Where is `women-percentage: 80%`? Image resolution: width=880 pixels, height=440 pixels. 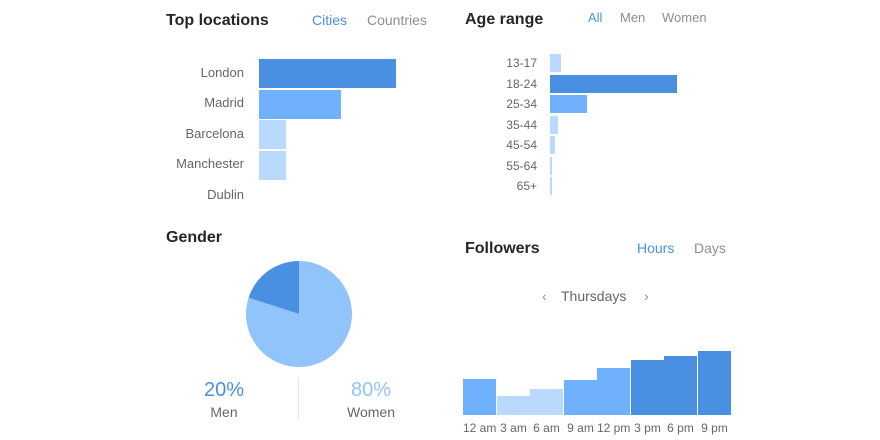 women-percentage: 80% is located at coordinates (371, 390).